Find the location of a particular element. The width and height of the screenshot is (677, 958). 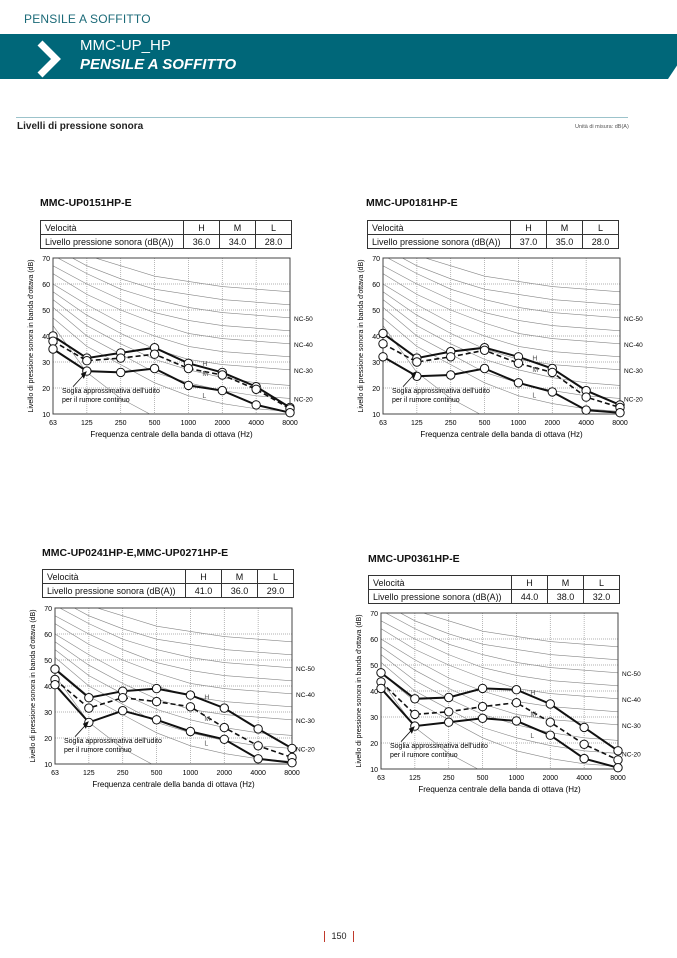

nc-label: NC-30 is located at coordinates (305, 721).